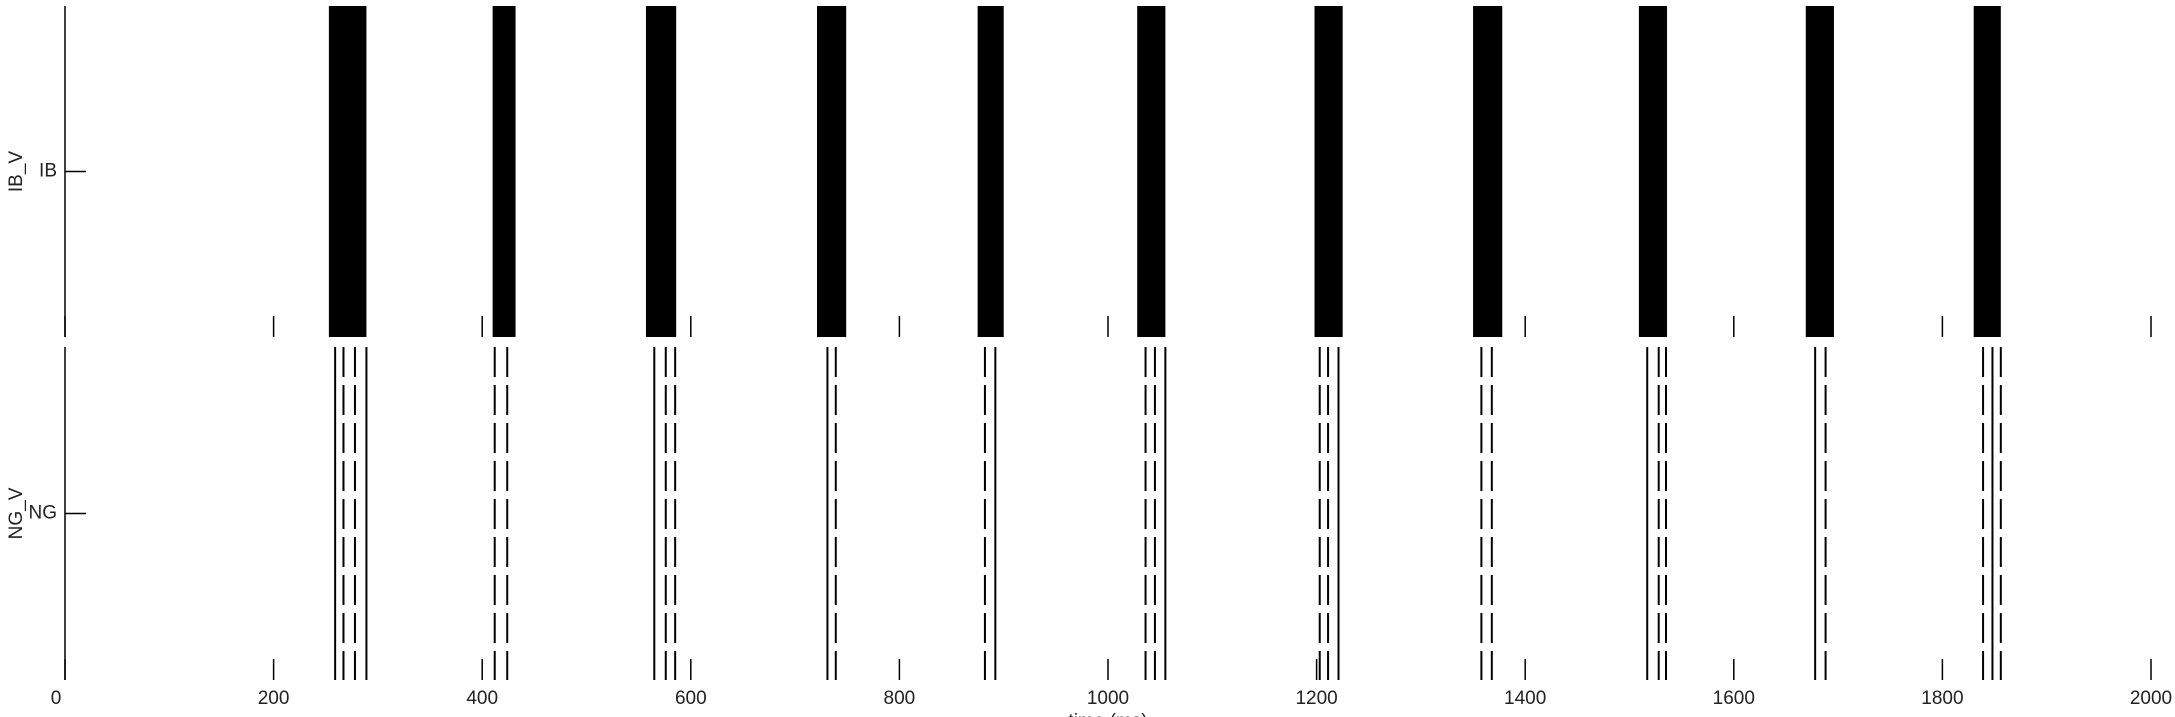  I want to click on x-tick-label: 400, so click(482, 698).